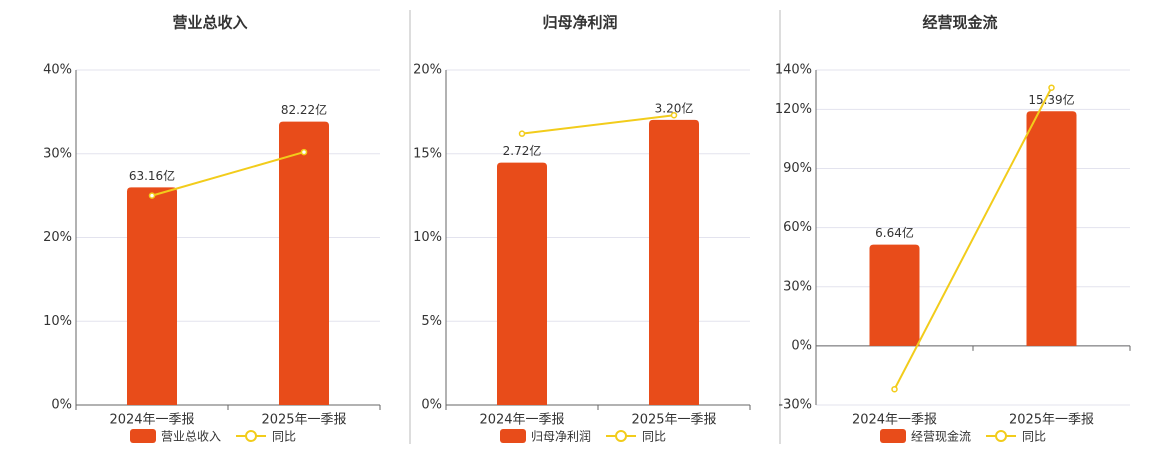 The height and width of the screenshot is (450, 1160). Describe the element at coordinates (152, 175) in the screenshot. I see `value-label: 63.16亿` at that location.